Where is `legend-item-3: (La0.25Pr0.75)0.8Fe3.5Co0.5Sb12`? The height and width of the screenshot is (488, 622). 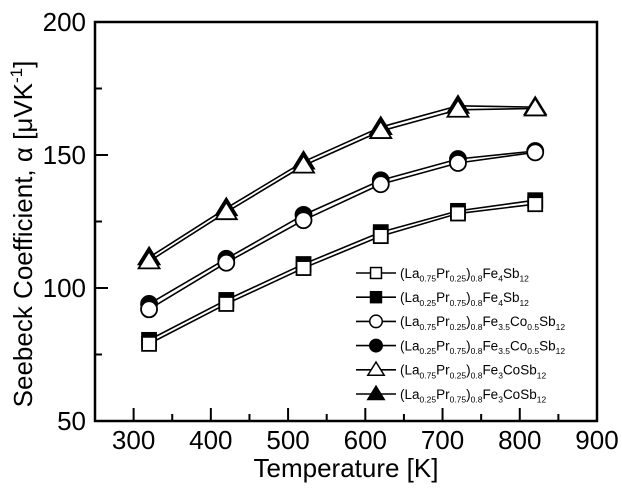
legend-item-3: (La0.25Pr0.75)0.8Fe3.5Co0.5Sb12 is located at coordinates (460, 347).